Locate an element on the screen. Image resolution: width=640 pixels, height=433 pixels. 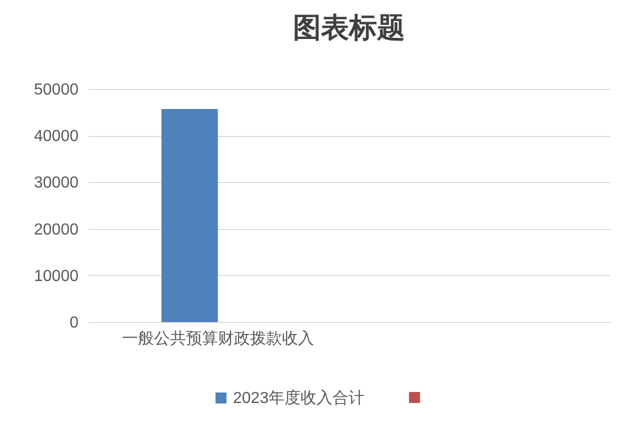
y-tick-label: 10000 is located at coordinates (56, 276).